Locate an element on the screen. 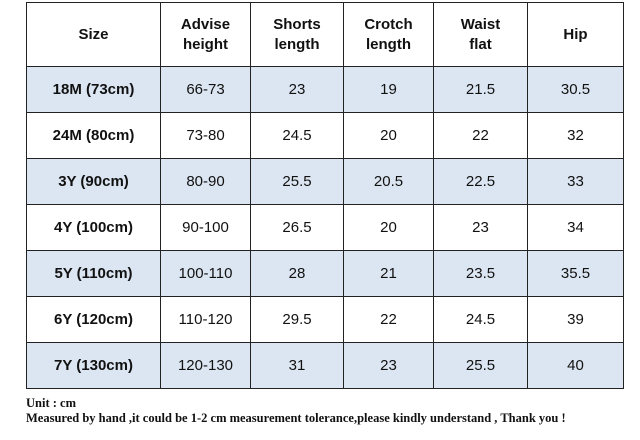  note-line: Unit : cm is located at coordinates (51, 403).